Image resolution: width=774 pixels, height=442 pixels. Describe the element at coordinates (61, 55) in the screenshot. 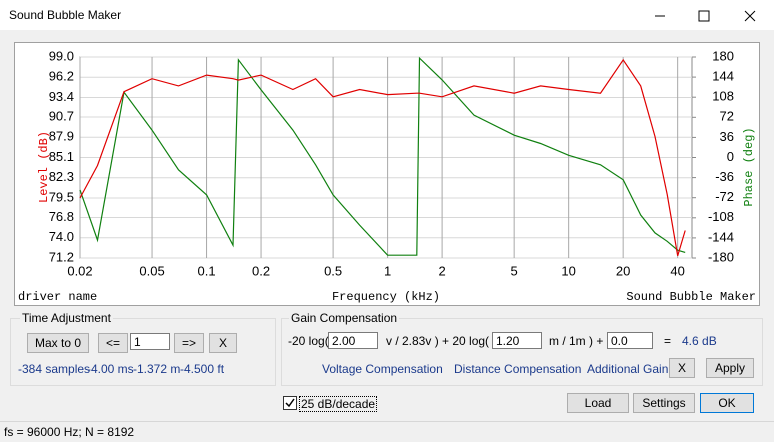

I see `y-tick-label: 99.0` at that location.